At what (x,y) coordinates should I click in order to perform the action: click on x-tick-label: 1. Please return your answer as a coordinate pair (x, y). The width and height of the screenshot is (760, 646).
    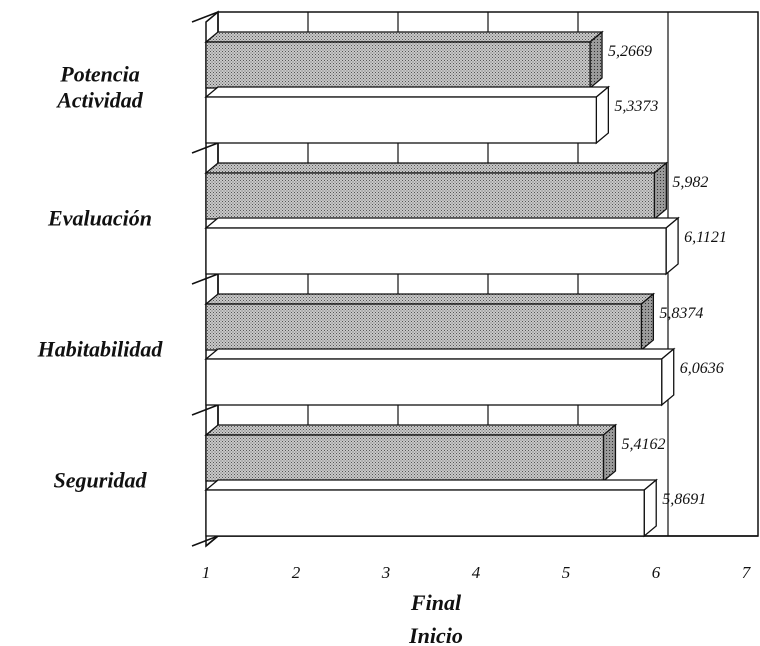
    Looking at the image, I should click on (206, 572).